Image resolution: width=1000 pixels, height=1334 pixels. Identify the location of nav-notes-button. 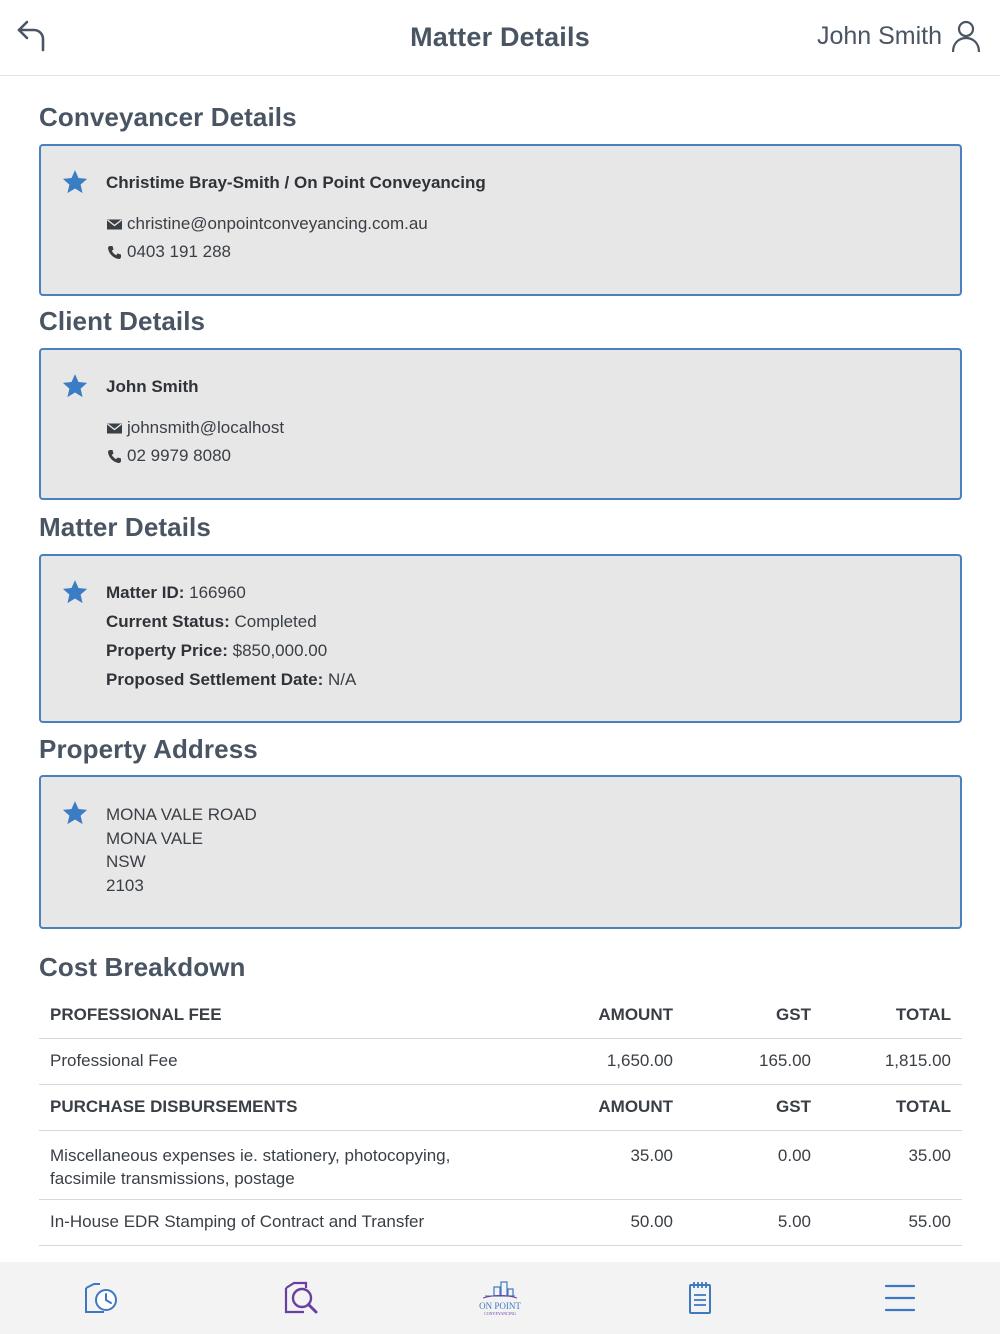
(700, 1298).